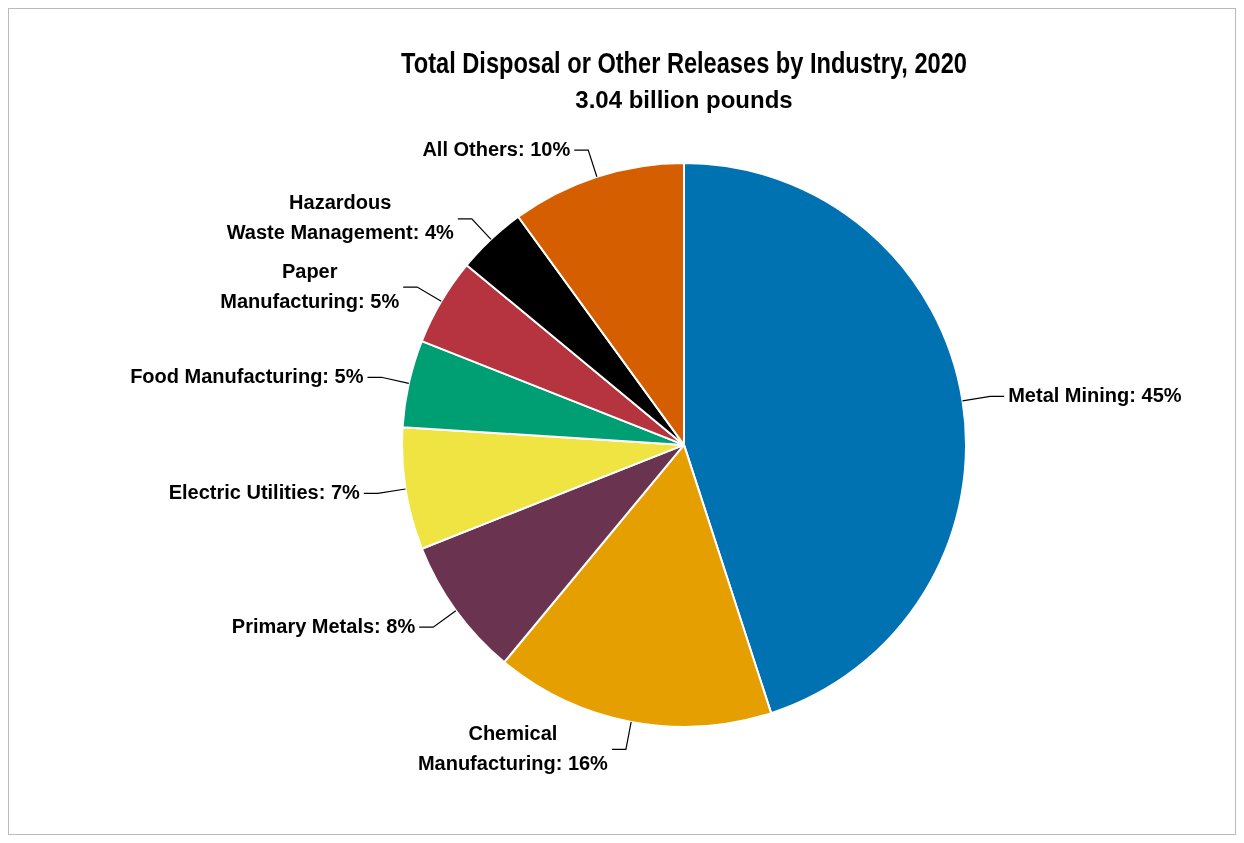 This screenshot has height=843, width=1244. I want to click on slice-label: Hazardous Waste Management: 4%, so click(340, 217).